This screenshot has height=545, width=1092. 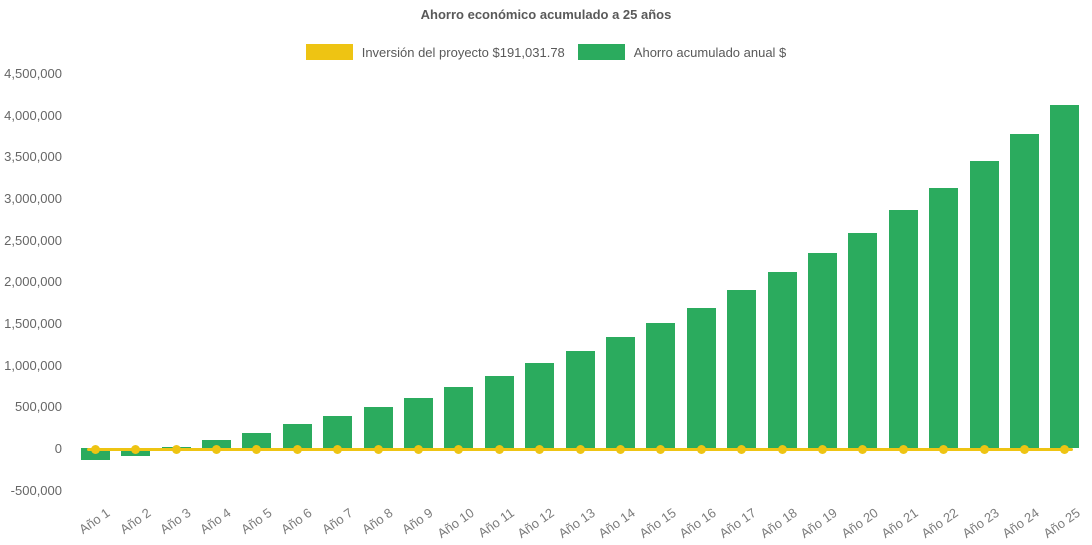 What do you see at coordinates (738, 523) in the screenshot?
I see `x-axis-label-year-17: Año 17` at bounding box center [738, 523].